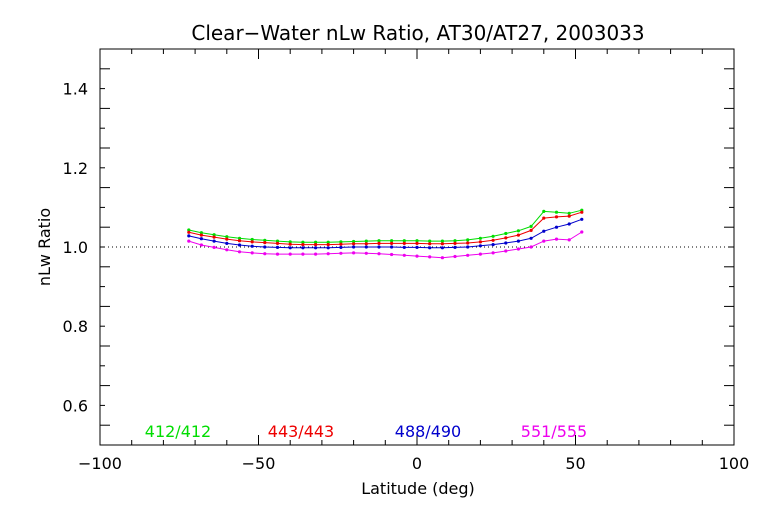 This screenshot has width=768, height=512. I want to click on y-tick-label: 1.0, so click(75, 247).